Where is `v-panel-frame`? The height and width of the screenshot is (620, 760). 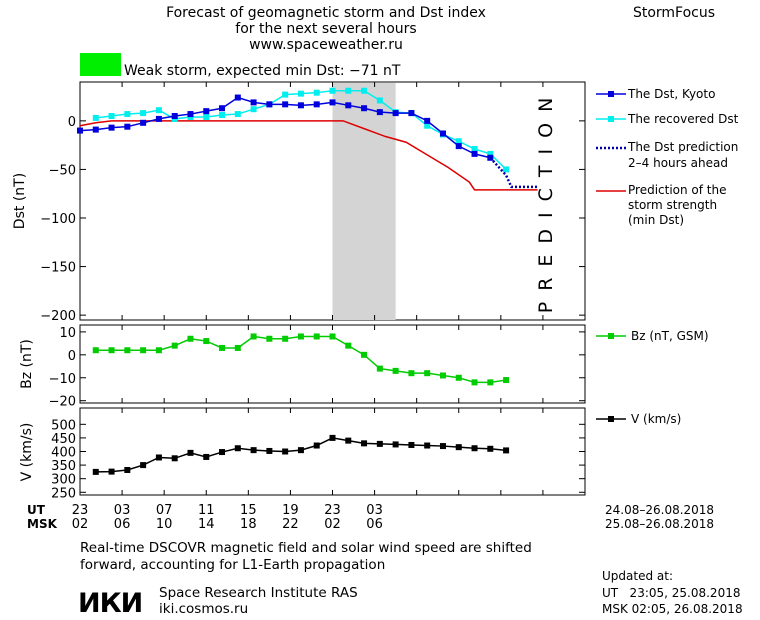 v-panel-frame is located at coordinates (332, 451).